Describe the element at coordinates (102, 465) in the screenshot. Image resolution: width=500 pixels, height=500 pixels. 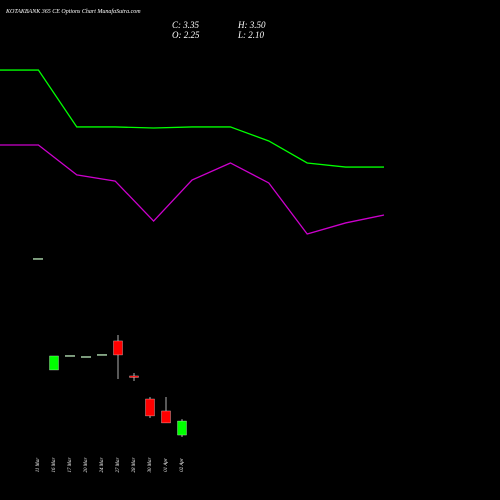
I see `x-tick-label: 24 Mar` at that location.